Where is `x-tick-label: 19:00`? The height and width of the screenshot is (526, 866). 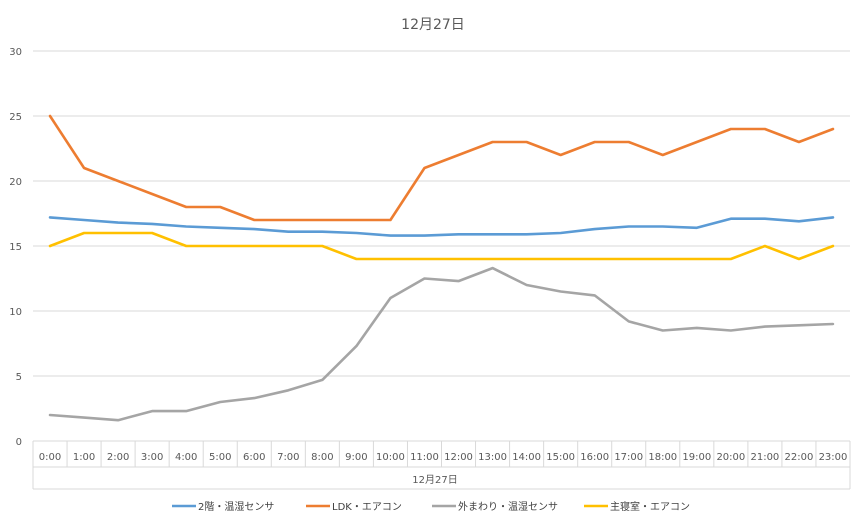
x-tick-label: 19:00 is located at coordinates (696, 457).